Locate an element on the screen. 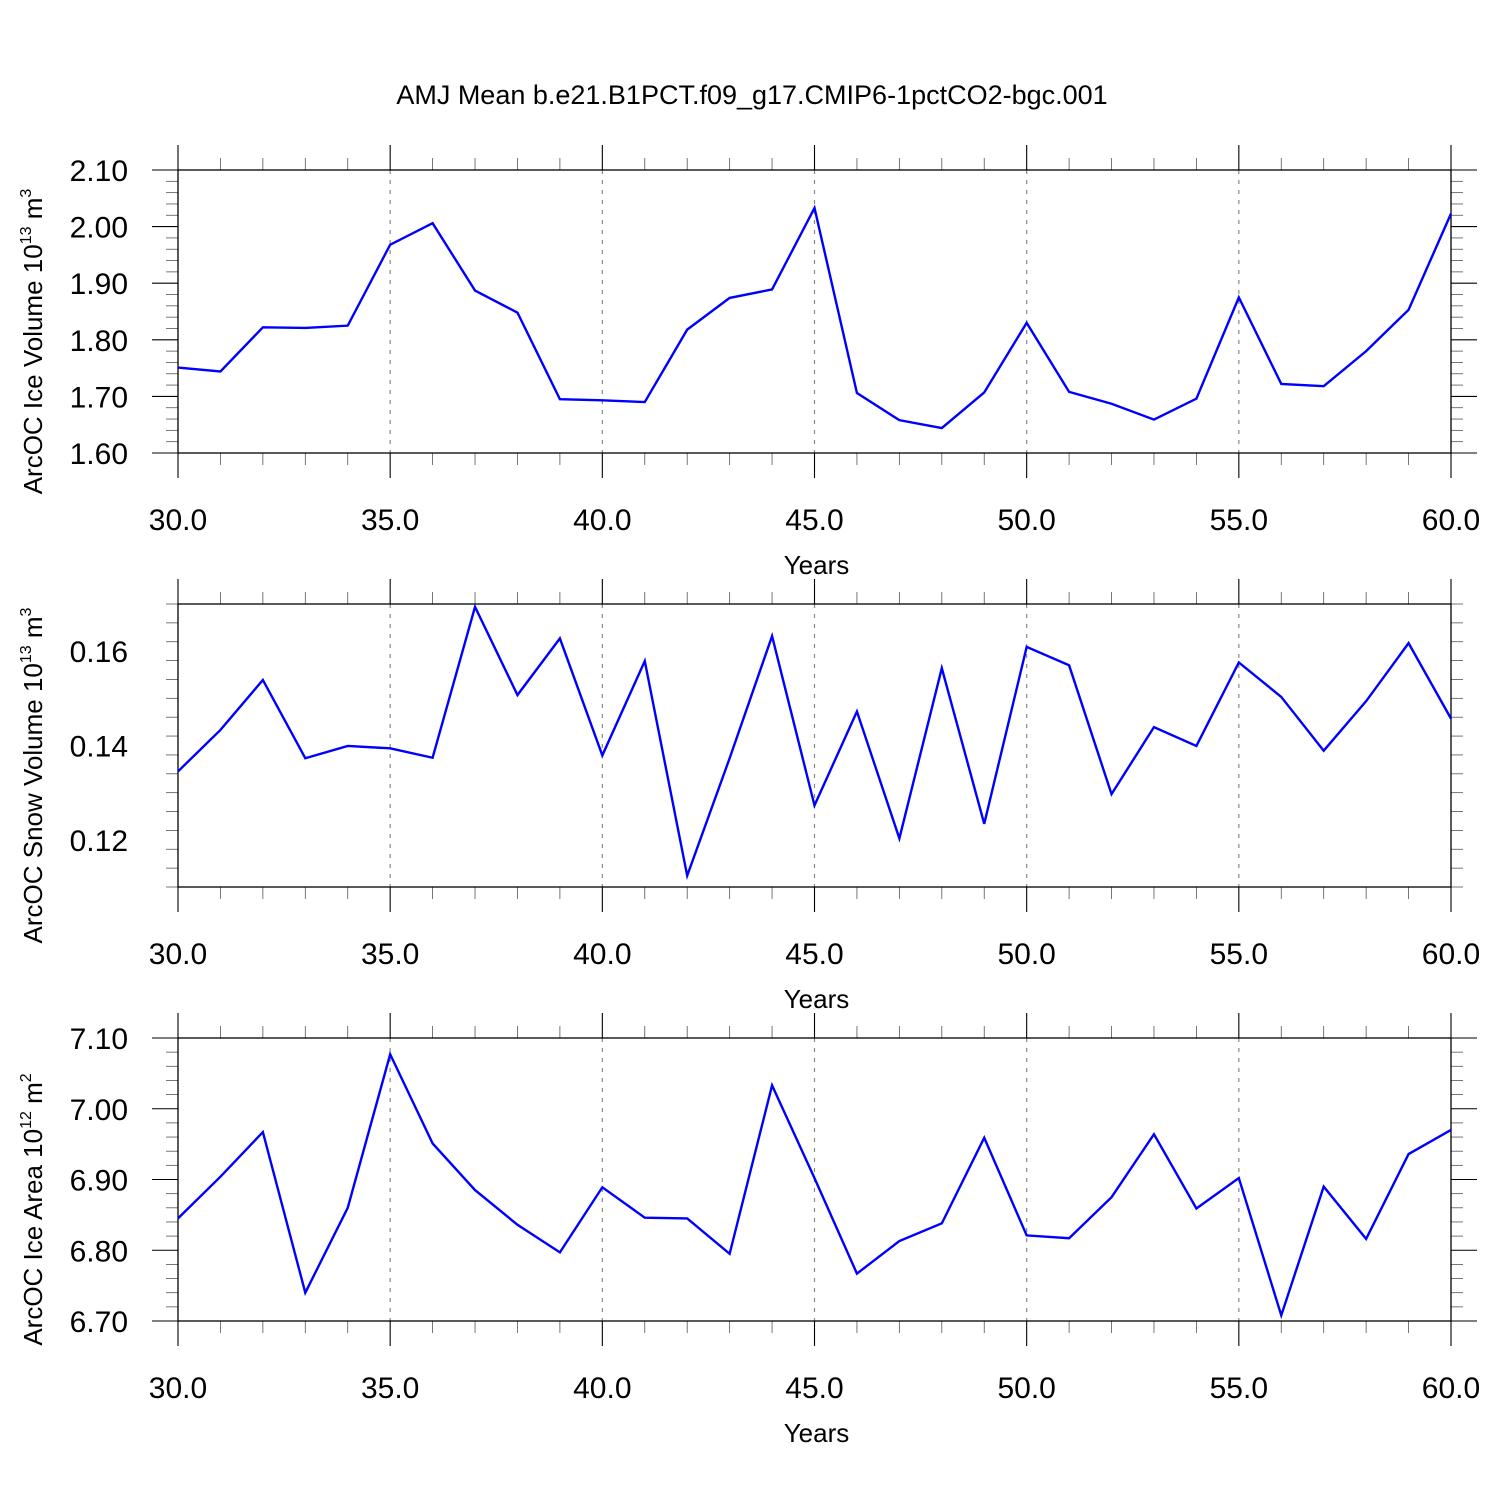 Image resolution: width=1500 pixels, height=1500 pixels. y-axis-label-prefix: ArcOC Ice Area 10 is located at coordinates (33, 1237).